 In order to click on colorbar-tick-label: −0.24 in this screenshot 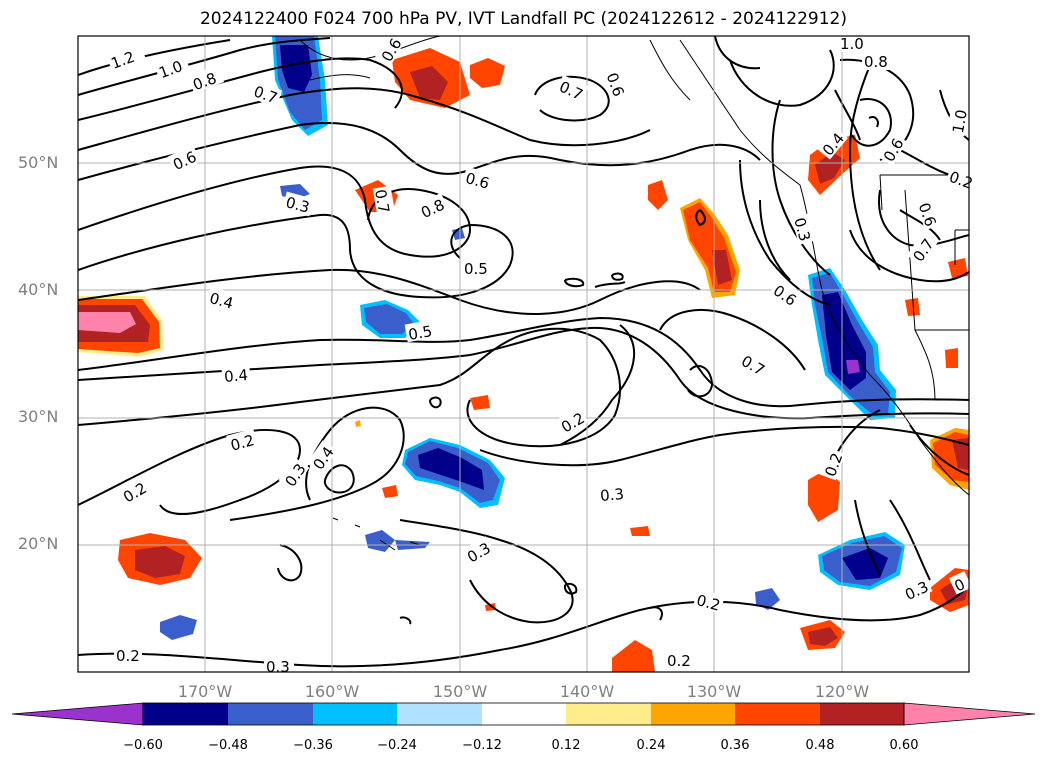, I will do `click(397, 745)`.